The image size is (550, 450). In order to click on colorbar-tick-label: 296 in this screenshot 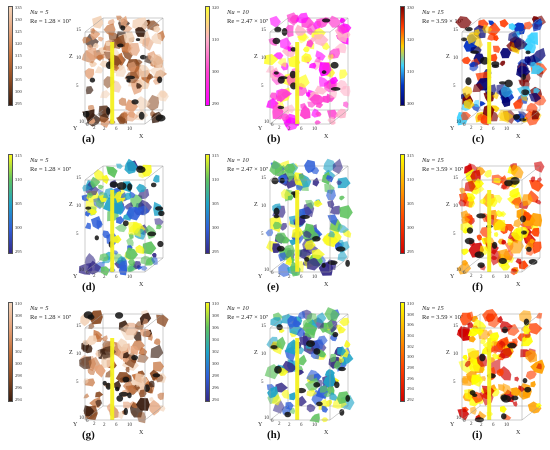, I will do `click(215, 387)`.